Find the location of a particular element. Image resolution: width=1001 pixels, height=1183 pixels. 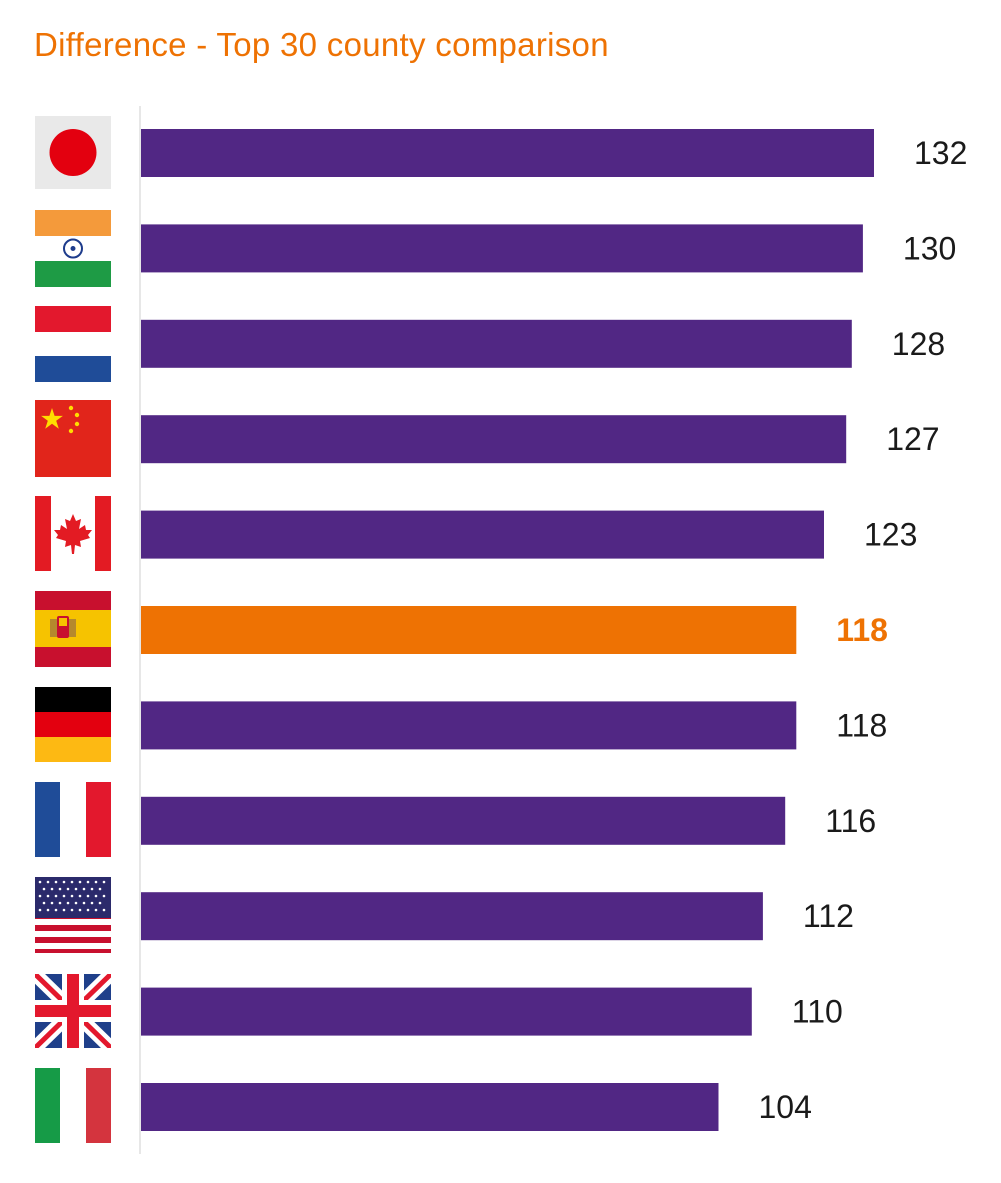

bar-france is located at coordinates (463, 820).